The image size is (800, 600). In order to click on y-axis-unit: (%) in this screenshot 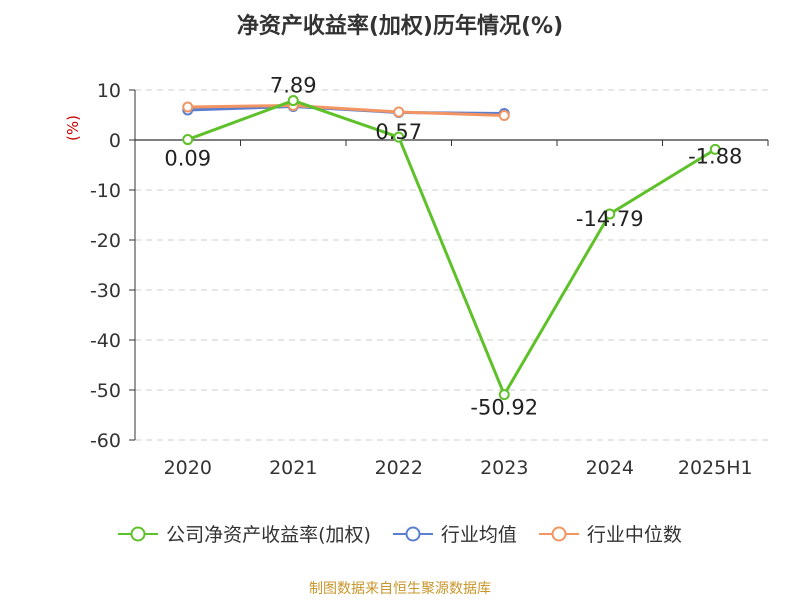, I will do `click(73, 128)`.